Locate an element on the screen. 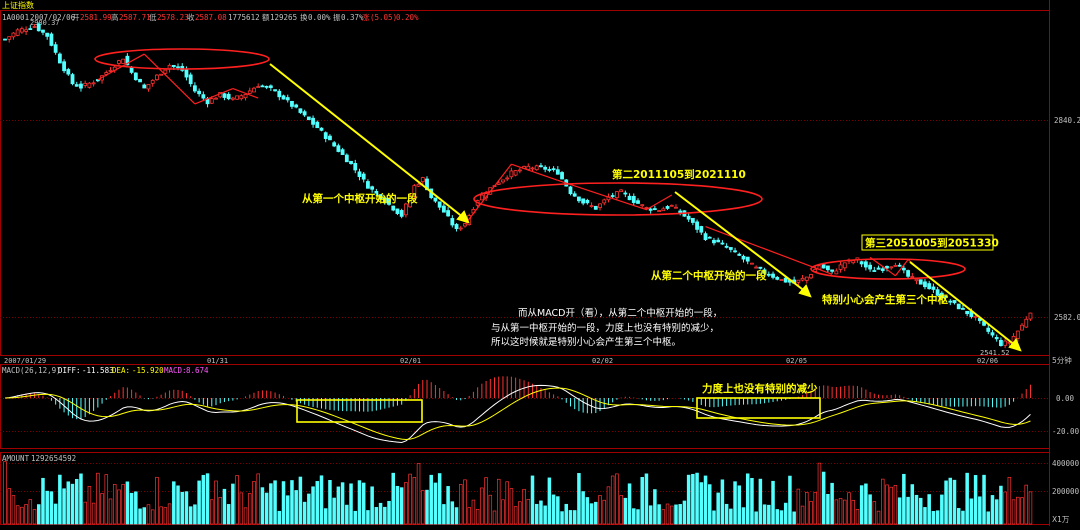 The width and height of the screenshot is (1080, 530). macd-highlight-boxes is located at coordinates (558, 410).